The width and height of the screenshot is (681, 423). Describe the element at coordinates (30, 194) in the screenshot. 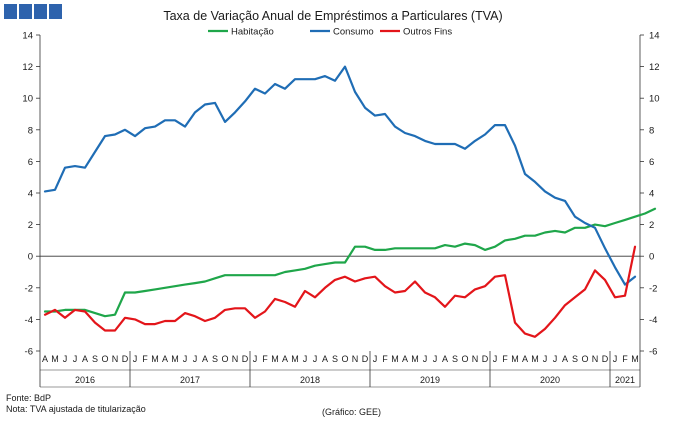

I see `y-tick-label-left: 4` at that location.